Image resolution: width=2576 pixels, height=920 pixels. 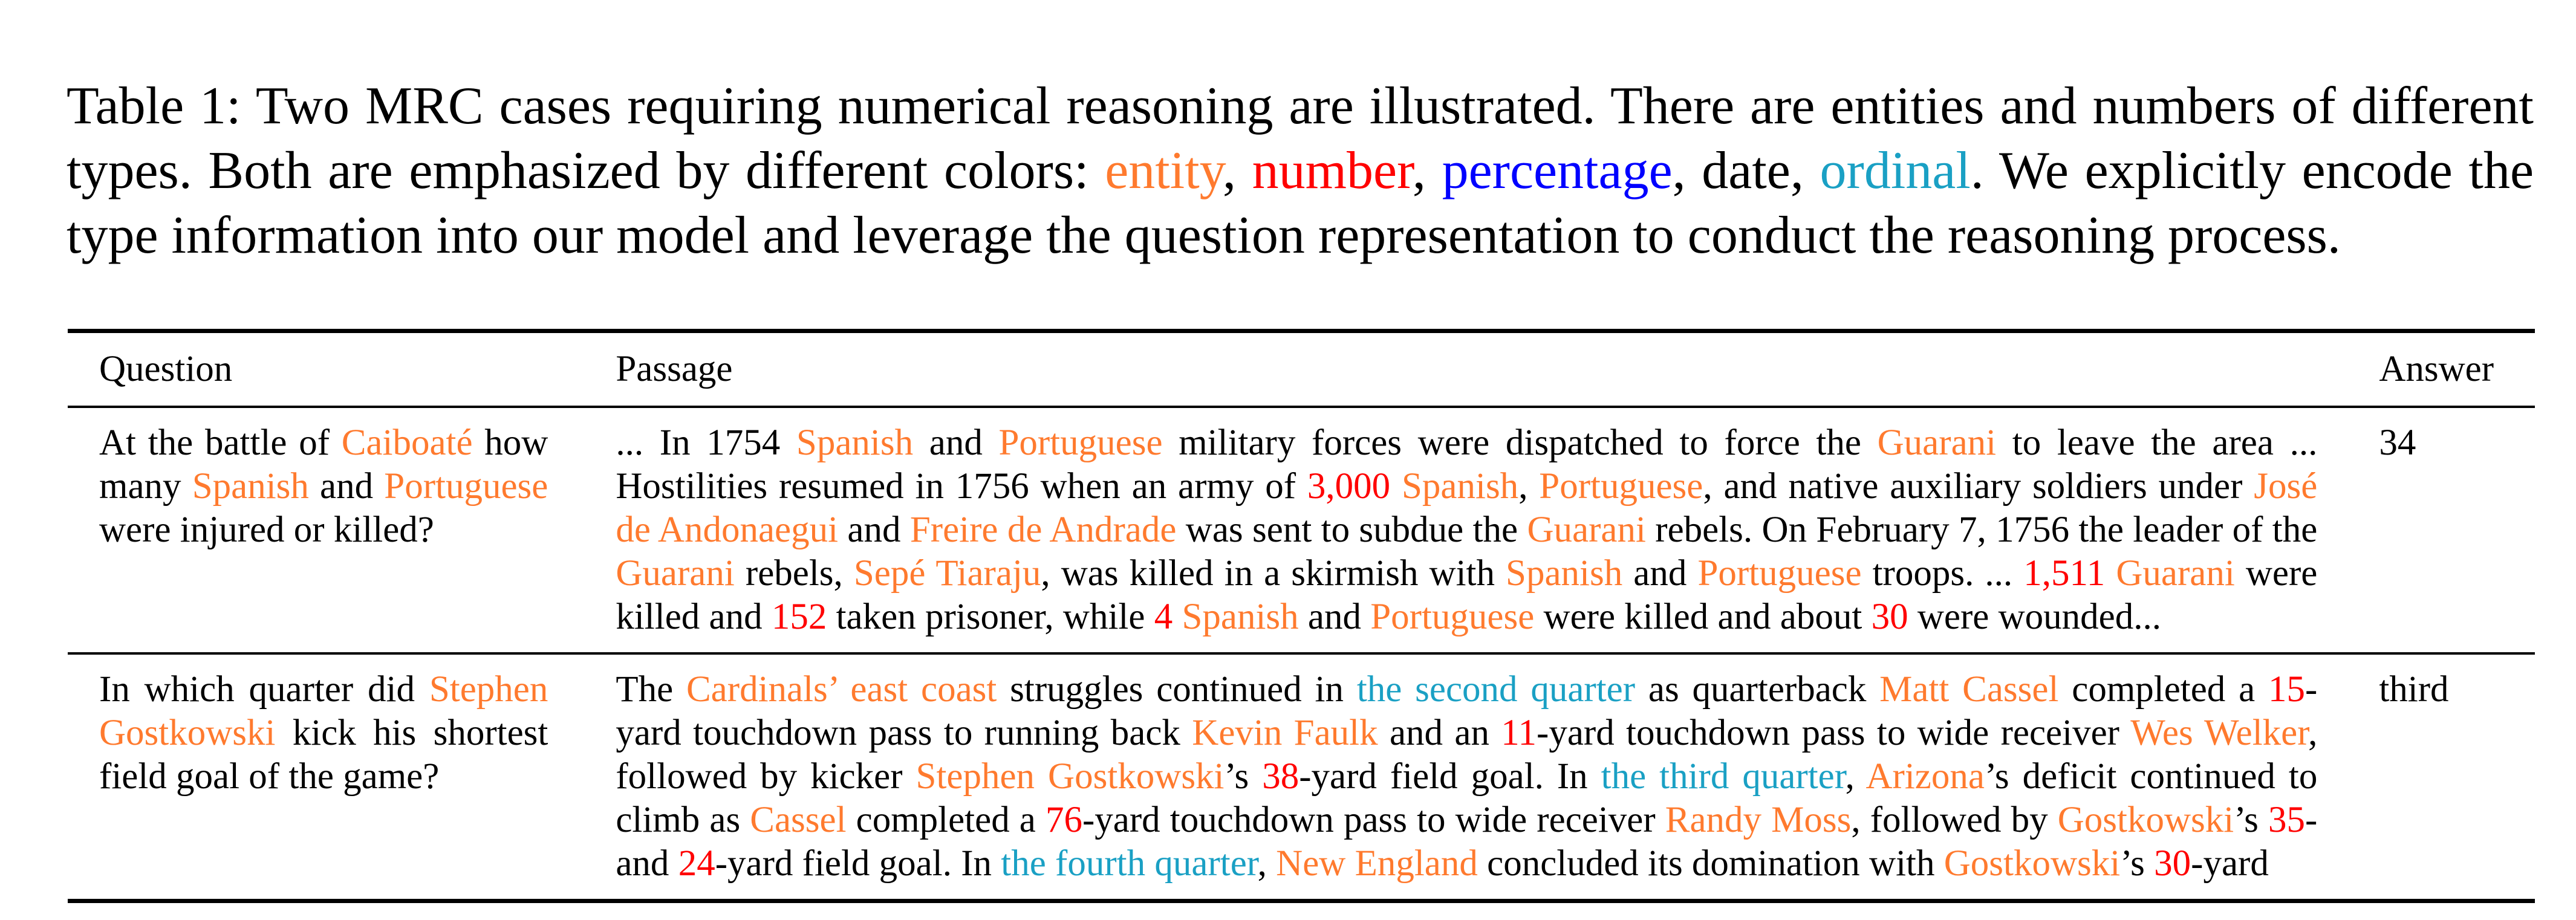 I want to click on number-mention: 3,000, so click(x=1349, y=486).